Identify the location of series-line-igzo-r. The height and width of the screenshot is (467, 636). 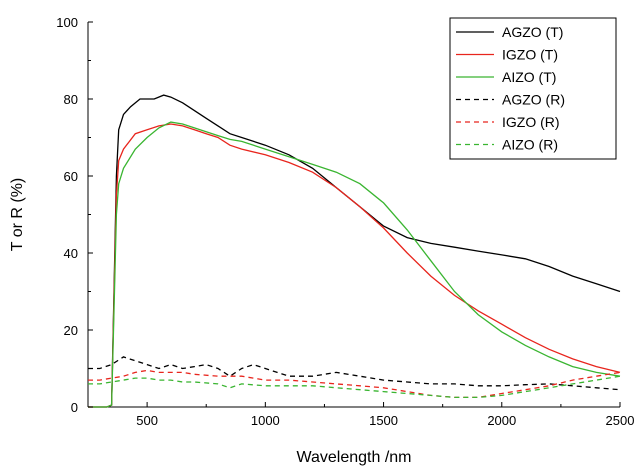
(354, 384).